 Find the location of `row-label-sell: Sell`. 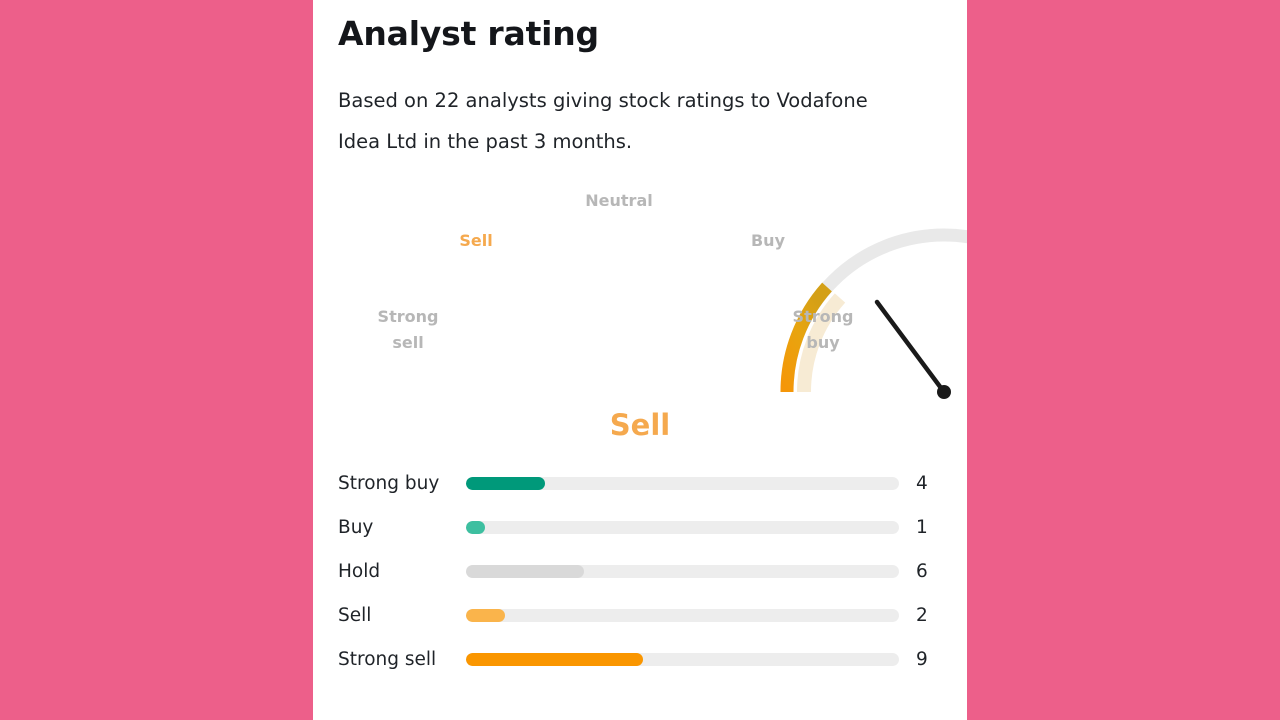

row-label-sell: Sell is located at coordinates (355, 615).